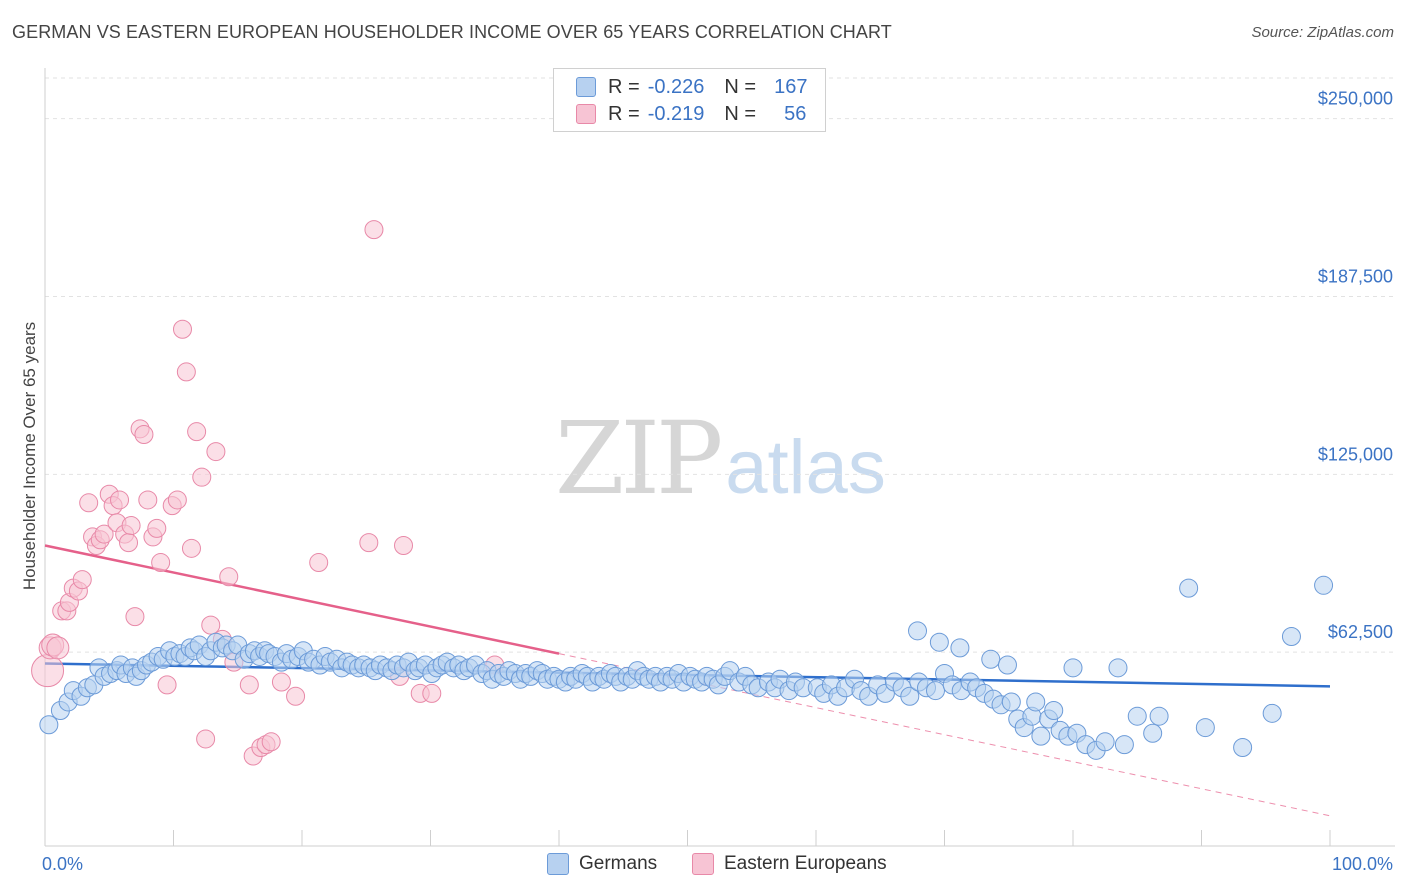 The width and height of the screenshot is (1406, 892). I want to click on legend-swatch-germans, so click(586, 87).